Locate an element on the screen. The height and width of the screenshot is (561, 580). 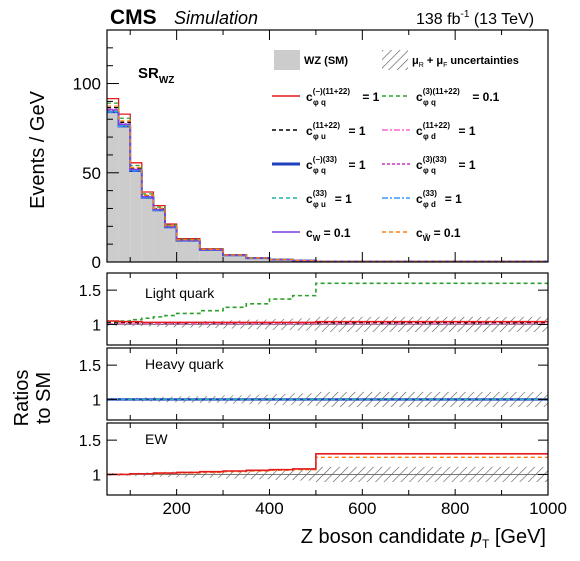
legend-sm-swatch is located at coordinates (287, 60).